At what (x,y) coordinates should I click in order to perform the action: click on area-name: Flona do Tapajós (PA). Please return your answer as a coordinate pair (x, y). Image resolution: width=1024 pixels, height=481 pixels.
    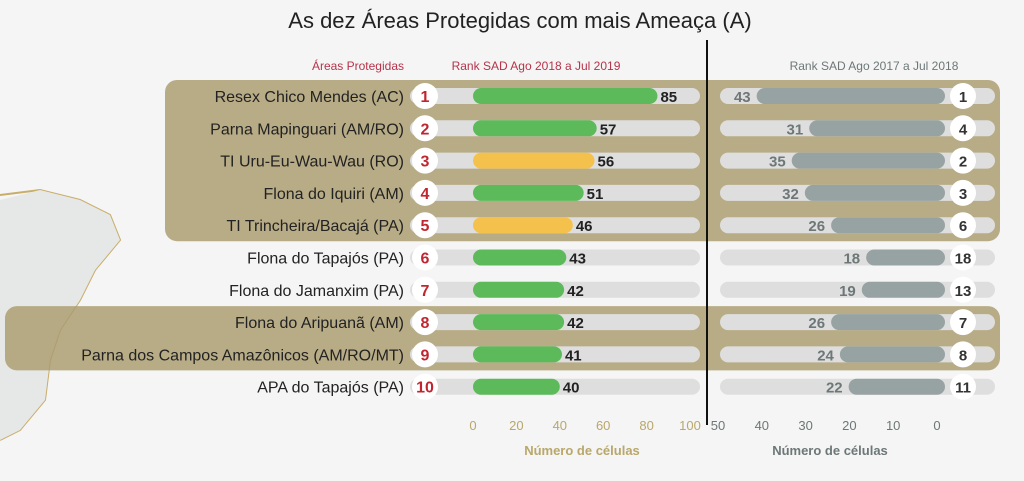
    Looking at the image, I should click on (325, 259).